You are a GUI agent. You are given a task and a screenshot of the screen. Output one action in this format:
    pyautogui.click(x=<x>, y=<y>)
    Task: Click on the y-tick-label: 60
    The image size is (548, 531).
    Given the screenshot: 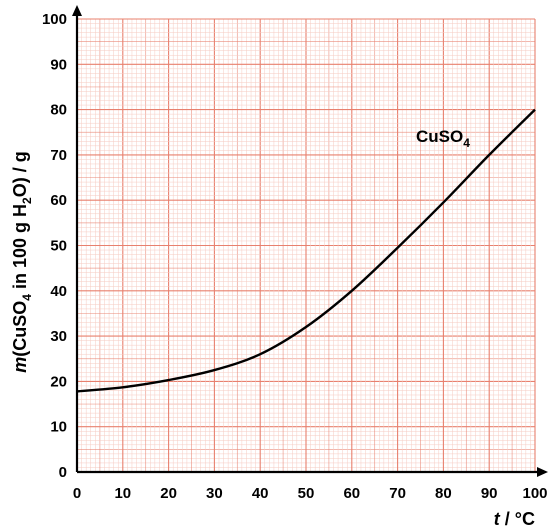 What is the action you would take?
    pyautogui.click(x=58, y=200)
    